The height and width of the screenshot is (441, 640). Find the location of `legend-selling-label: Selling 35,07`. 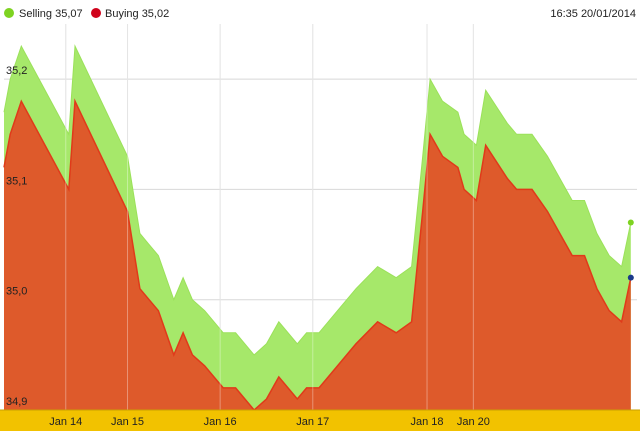

legend-selling-label: Selling 35,07 is located at coordinates (51, 14).